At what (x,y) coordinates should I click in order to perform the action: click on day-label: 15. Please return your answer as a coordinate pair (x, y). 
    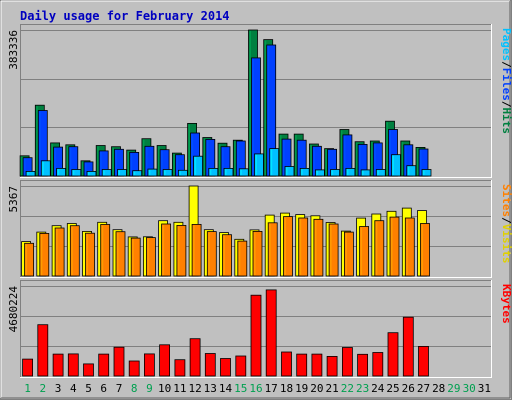
    Looking at the image, I should click on (240, 388).